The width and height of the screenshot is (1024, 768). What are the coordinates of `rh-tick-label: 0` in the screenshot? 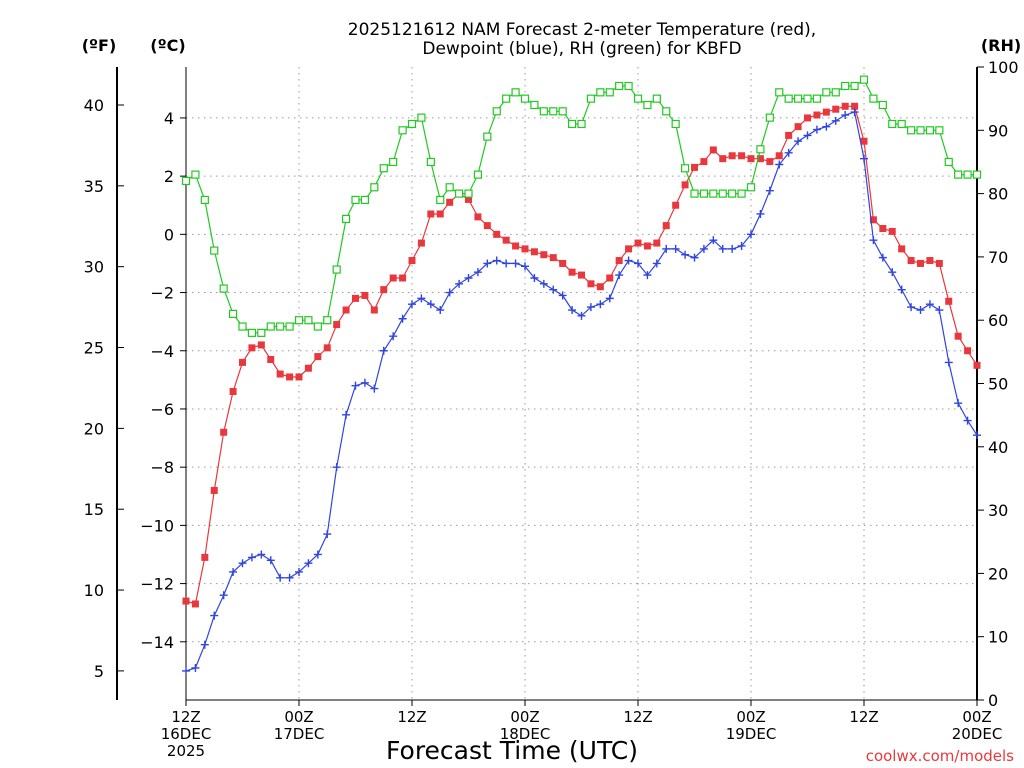 It's located at (993, 700).